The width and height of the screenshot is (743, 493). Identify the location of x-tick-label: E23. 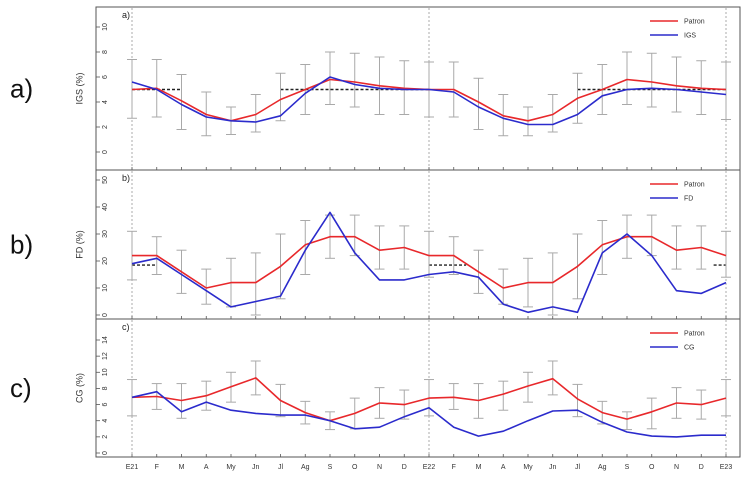
(726, 467).